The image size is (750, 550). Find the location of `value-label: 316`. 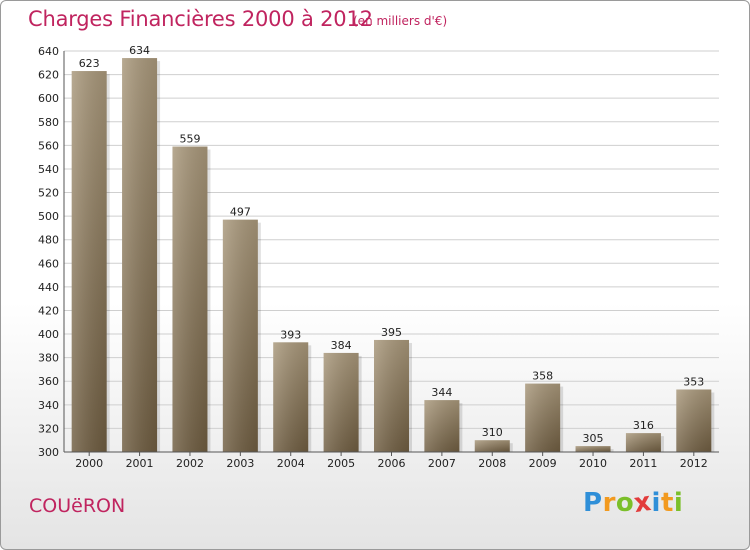

value-label: 316 is located at coordinates (643, 425).